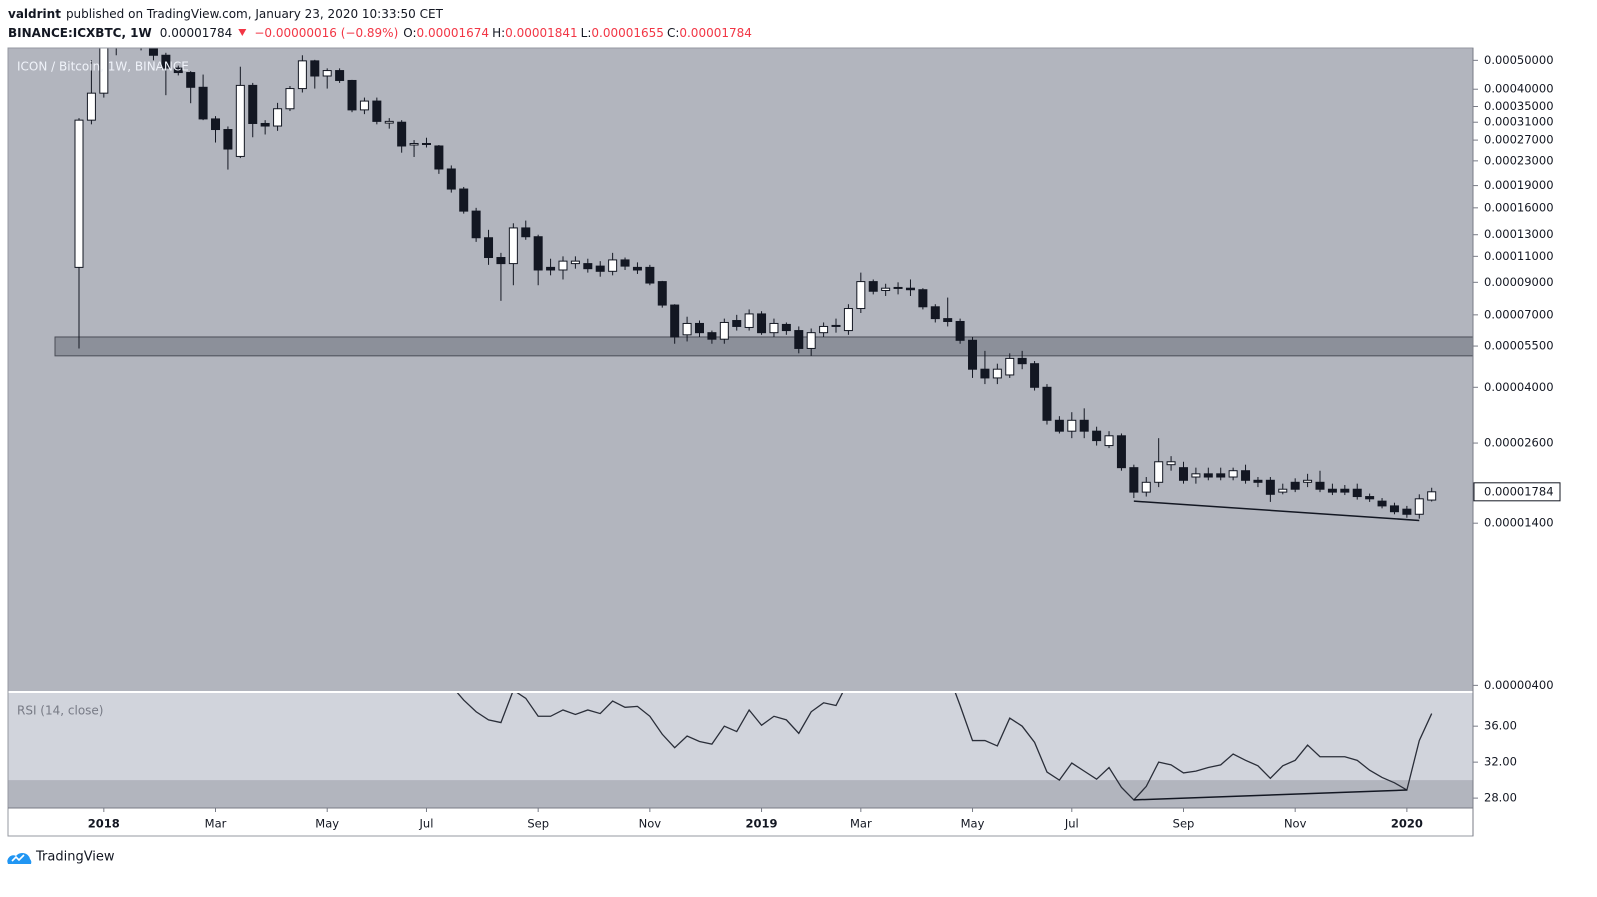  I want to click on price-change: −0.00000016 (−0.89%), so click(326, 33).